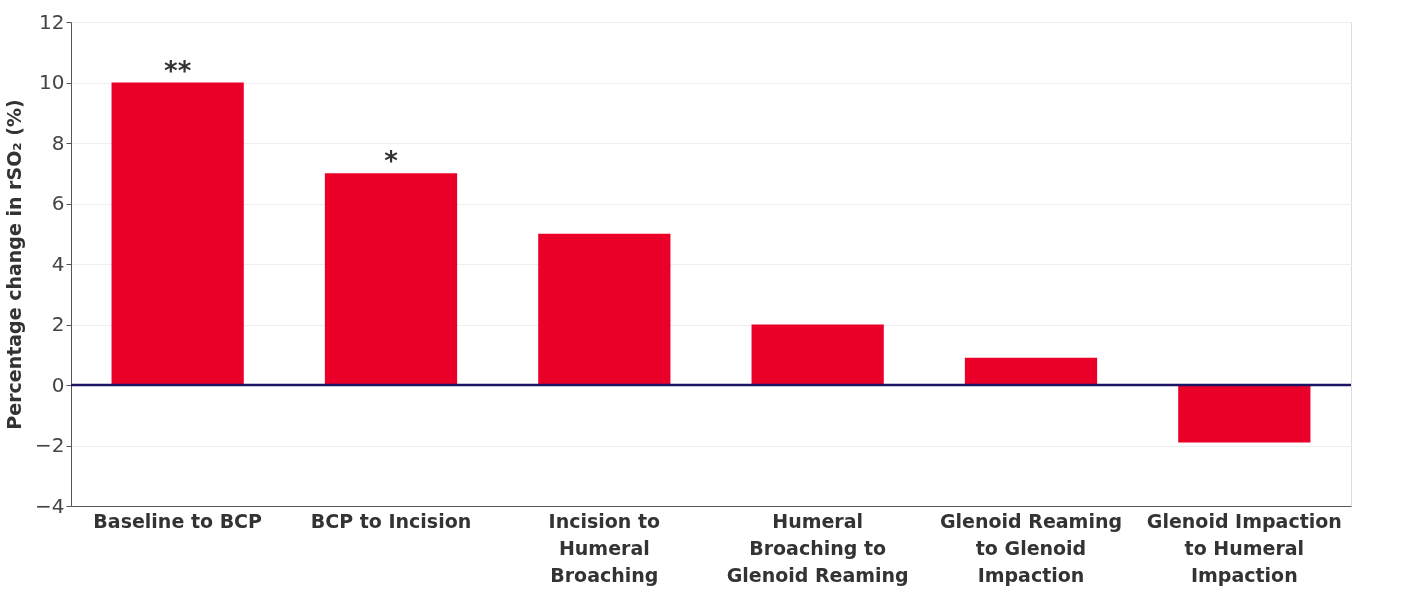 This screenshot has height=592, width=1406. I want to click on y-tick-label: 10, so click(52, 82).